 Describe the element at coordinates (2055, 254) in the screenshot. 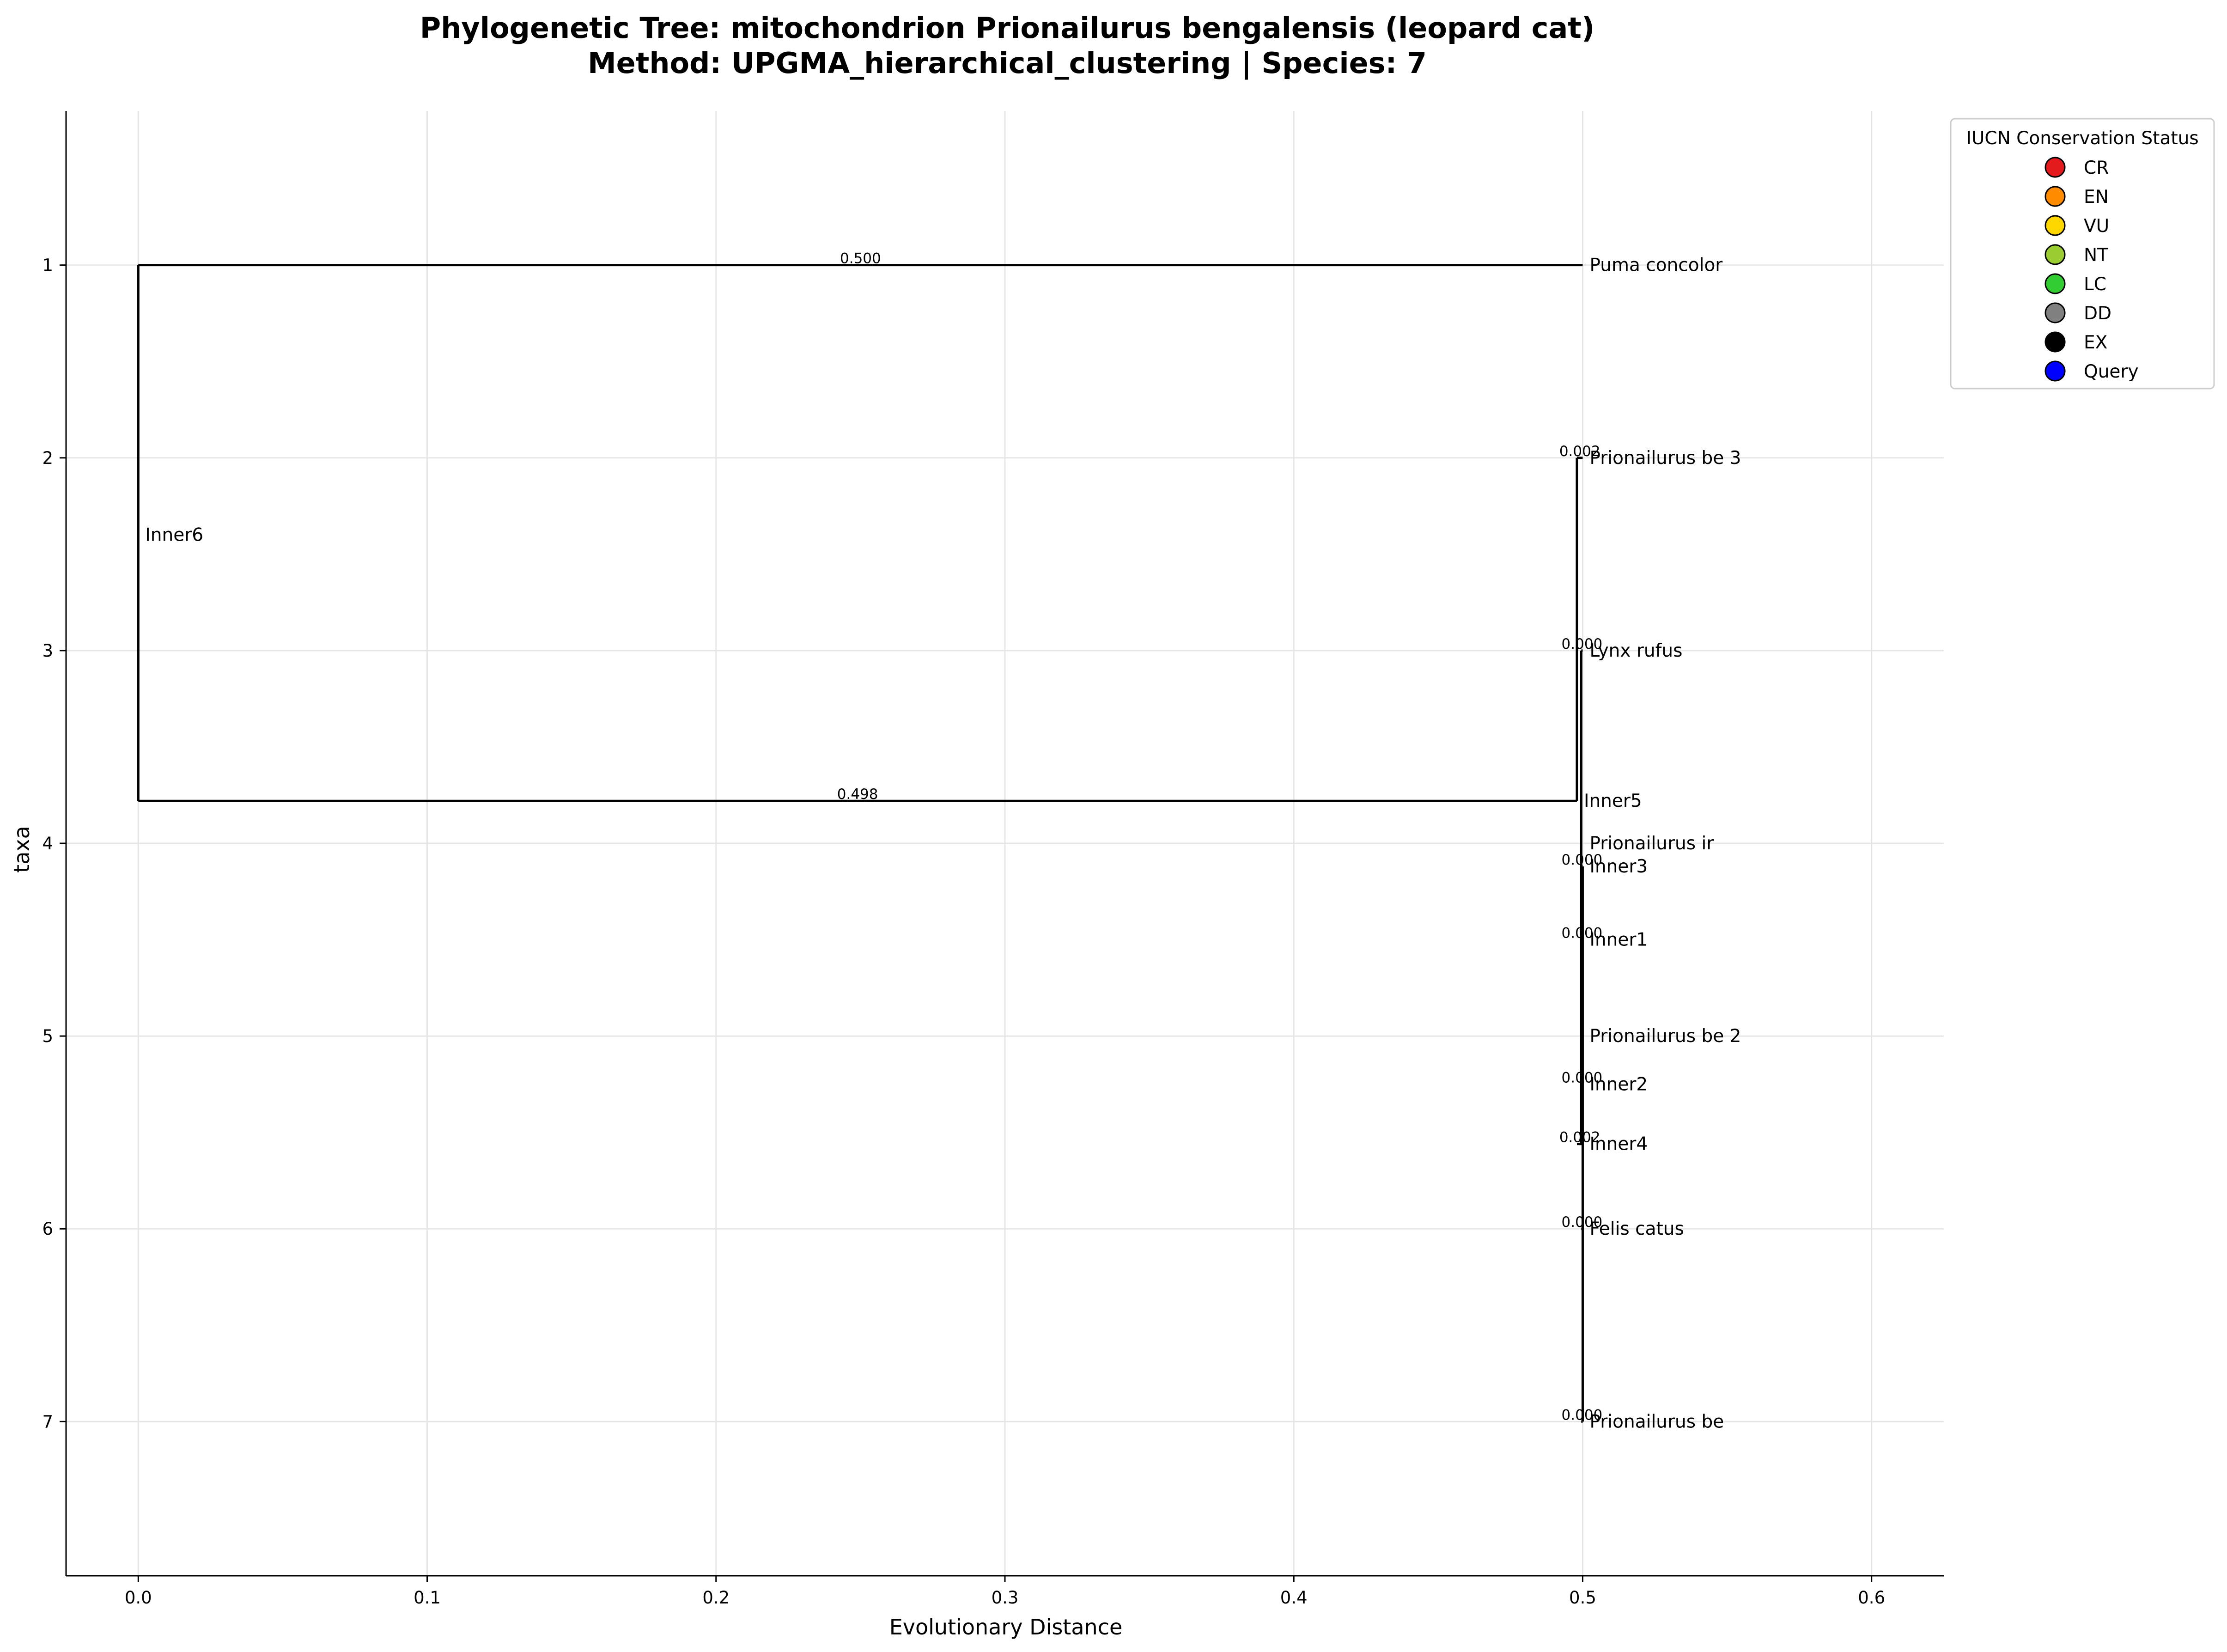

I see `legend-marker-nt` at that location.